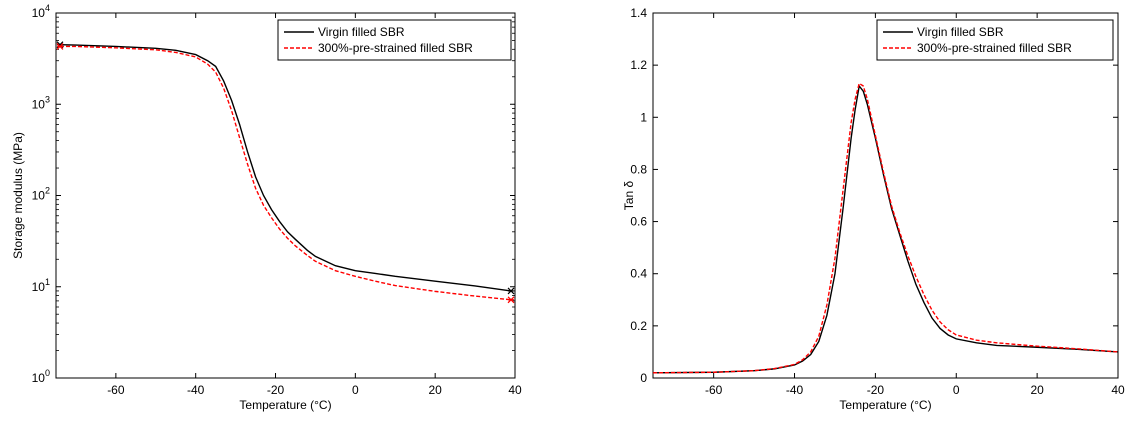 This screenshot has width=1130, height=424. What do you see at coordinates (643, 117) in the screenshot?
I see `y-tick-label: 1` at bounding box center [643, 117].